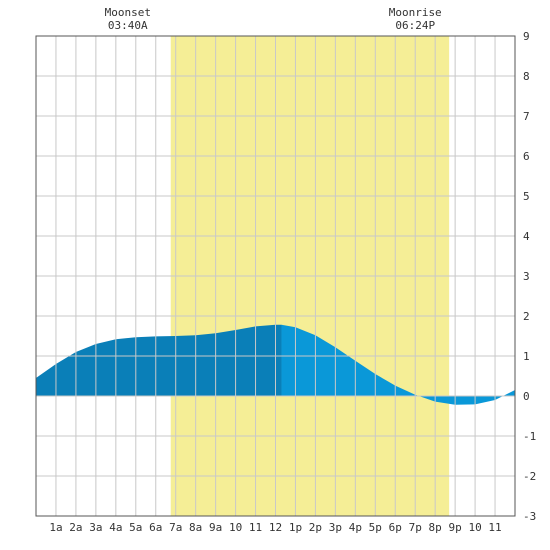  What do you see at coordinates (95, 527) in the screenshot?
I see `x-tick-label: 3a` at bounding box center [95, 527].